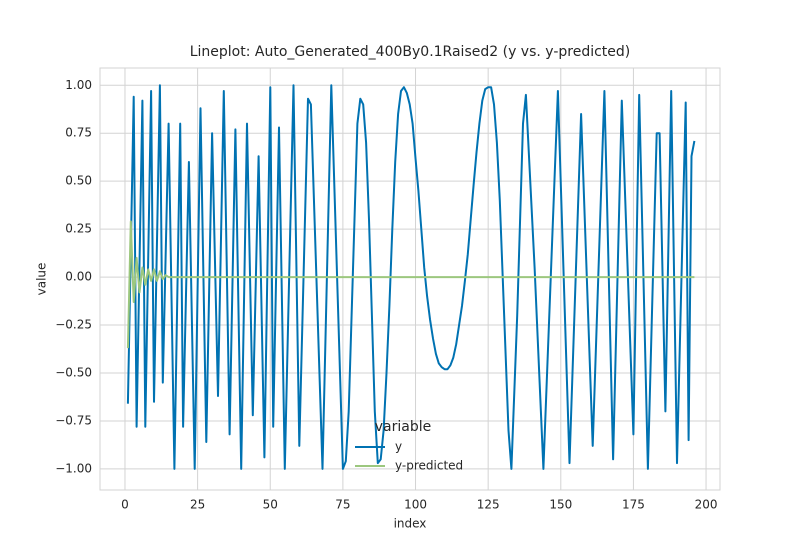  I want to click on x-tick-label: 200, so click(706, 505).